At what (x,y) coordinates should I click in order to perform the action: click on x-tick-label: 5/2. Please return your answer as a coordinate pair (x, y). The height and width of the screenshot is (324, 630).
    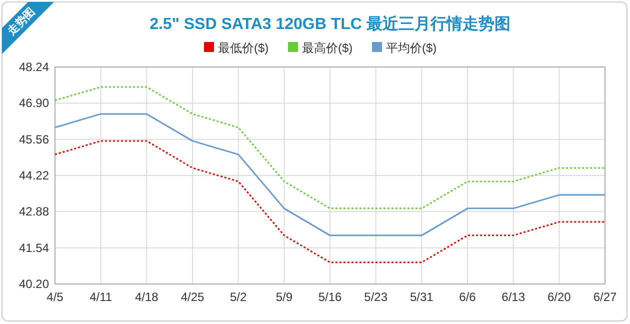
    Looking at the image, I should click on (238, 297).